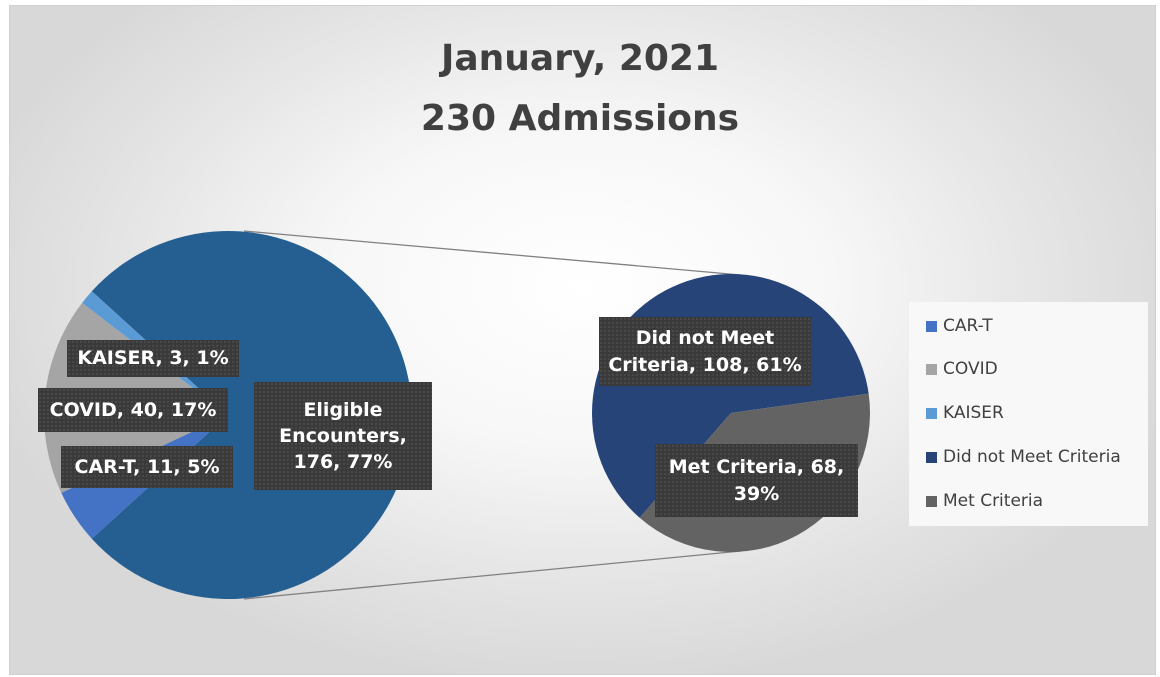 This screenshot has height=677, width=1160. I want to click on data-label-car-t: CAR-T, 11, 5%, so click(147, 467).